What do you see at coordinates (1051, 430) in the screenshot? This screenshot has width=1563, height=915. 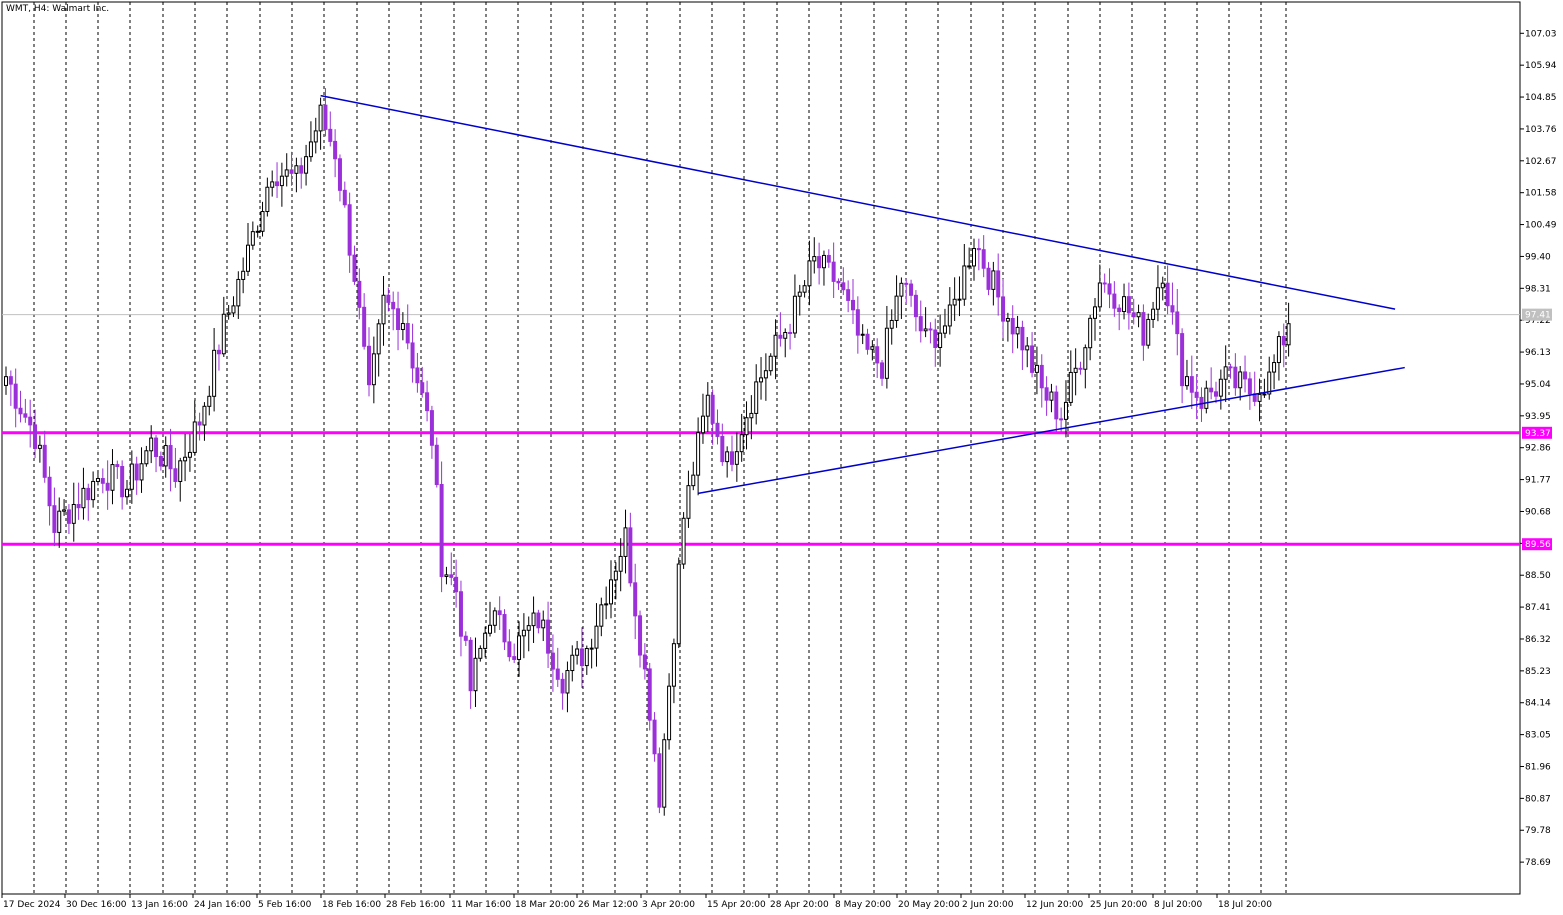 I see `trendline` at bounding box center [1051, 430].